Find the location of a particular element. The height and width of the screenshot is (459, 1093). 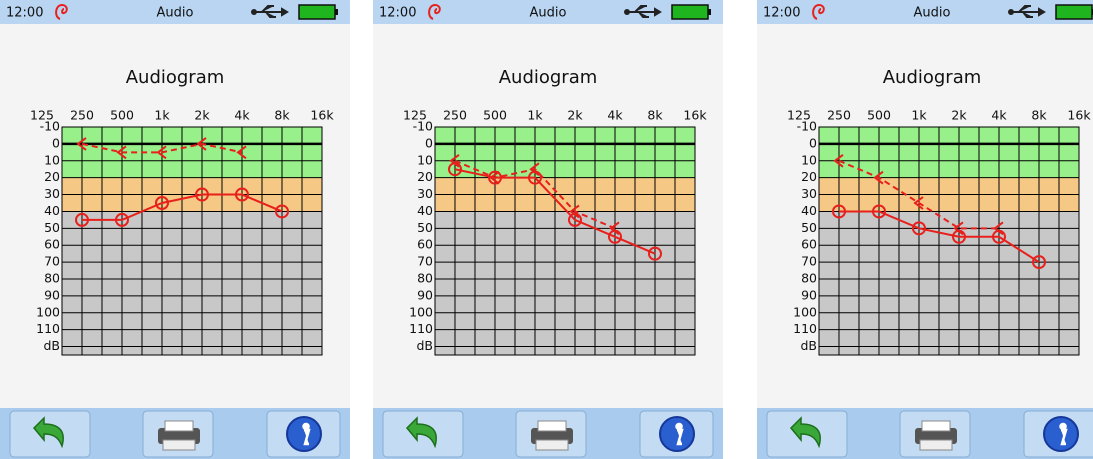

status-bar is located at coordinates (175, 12).